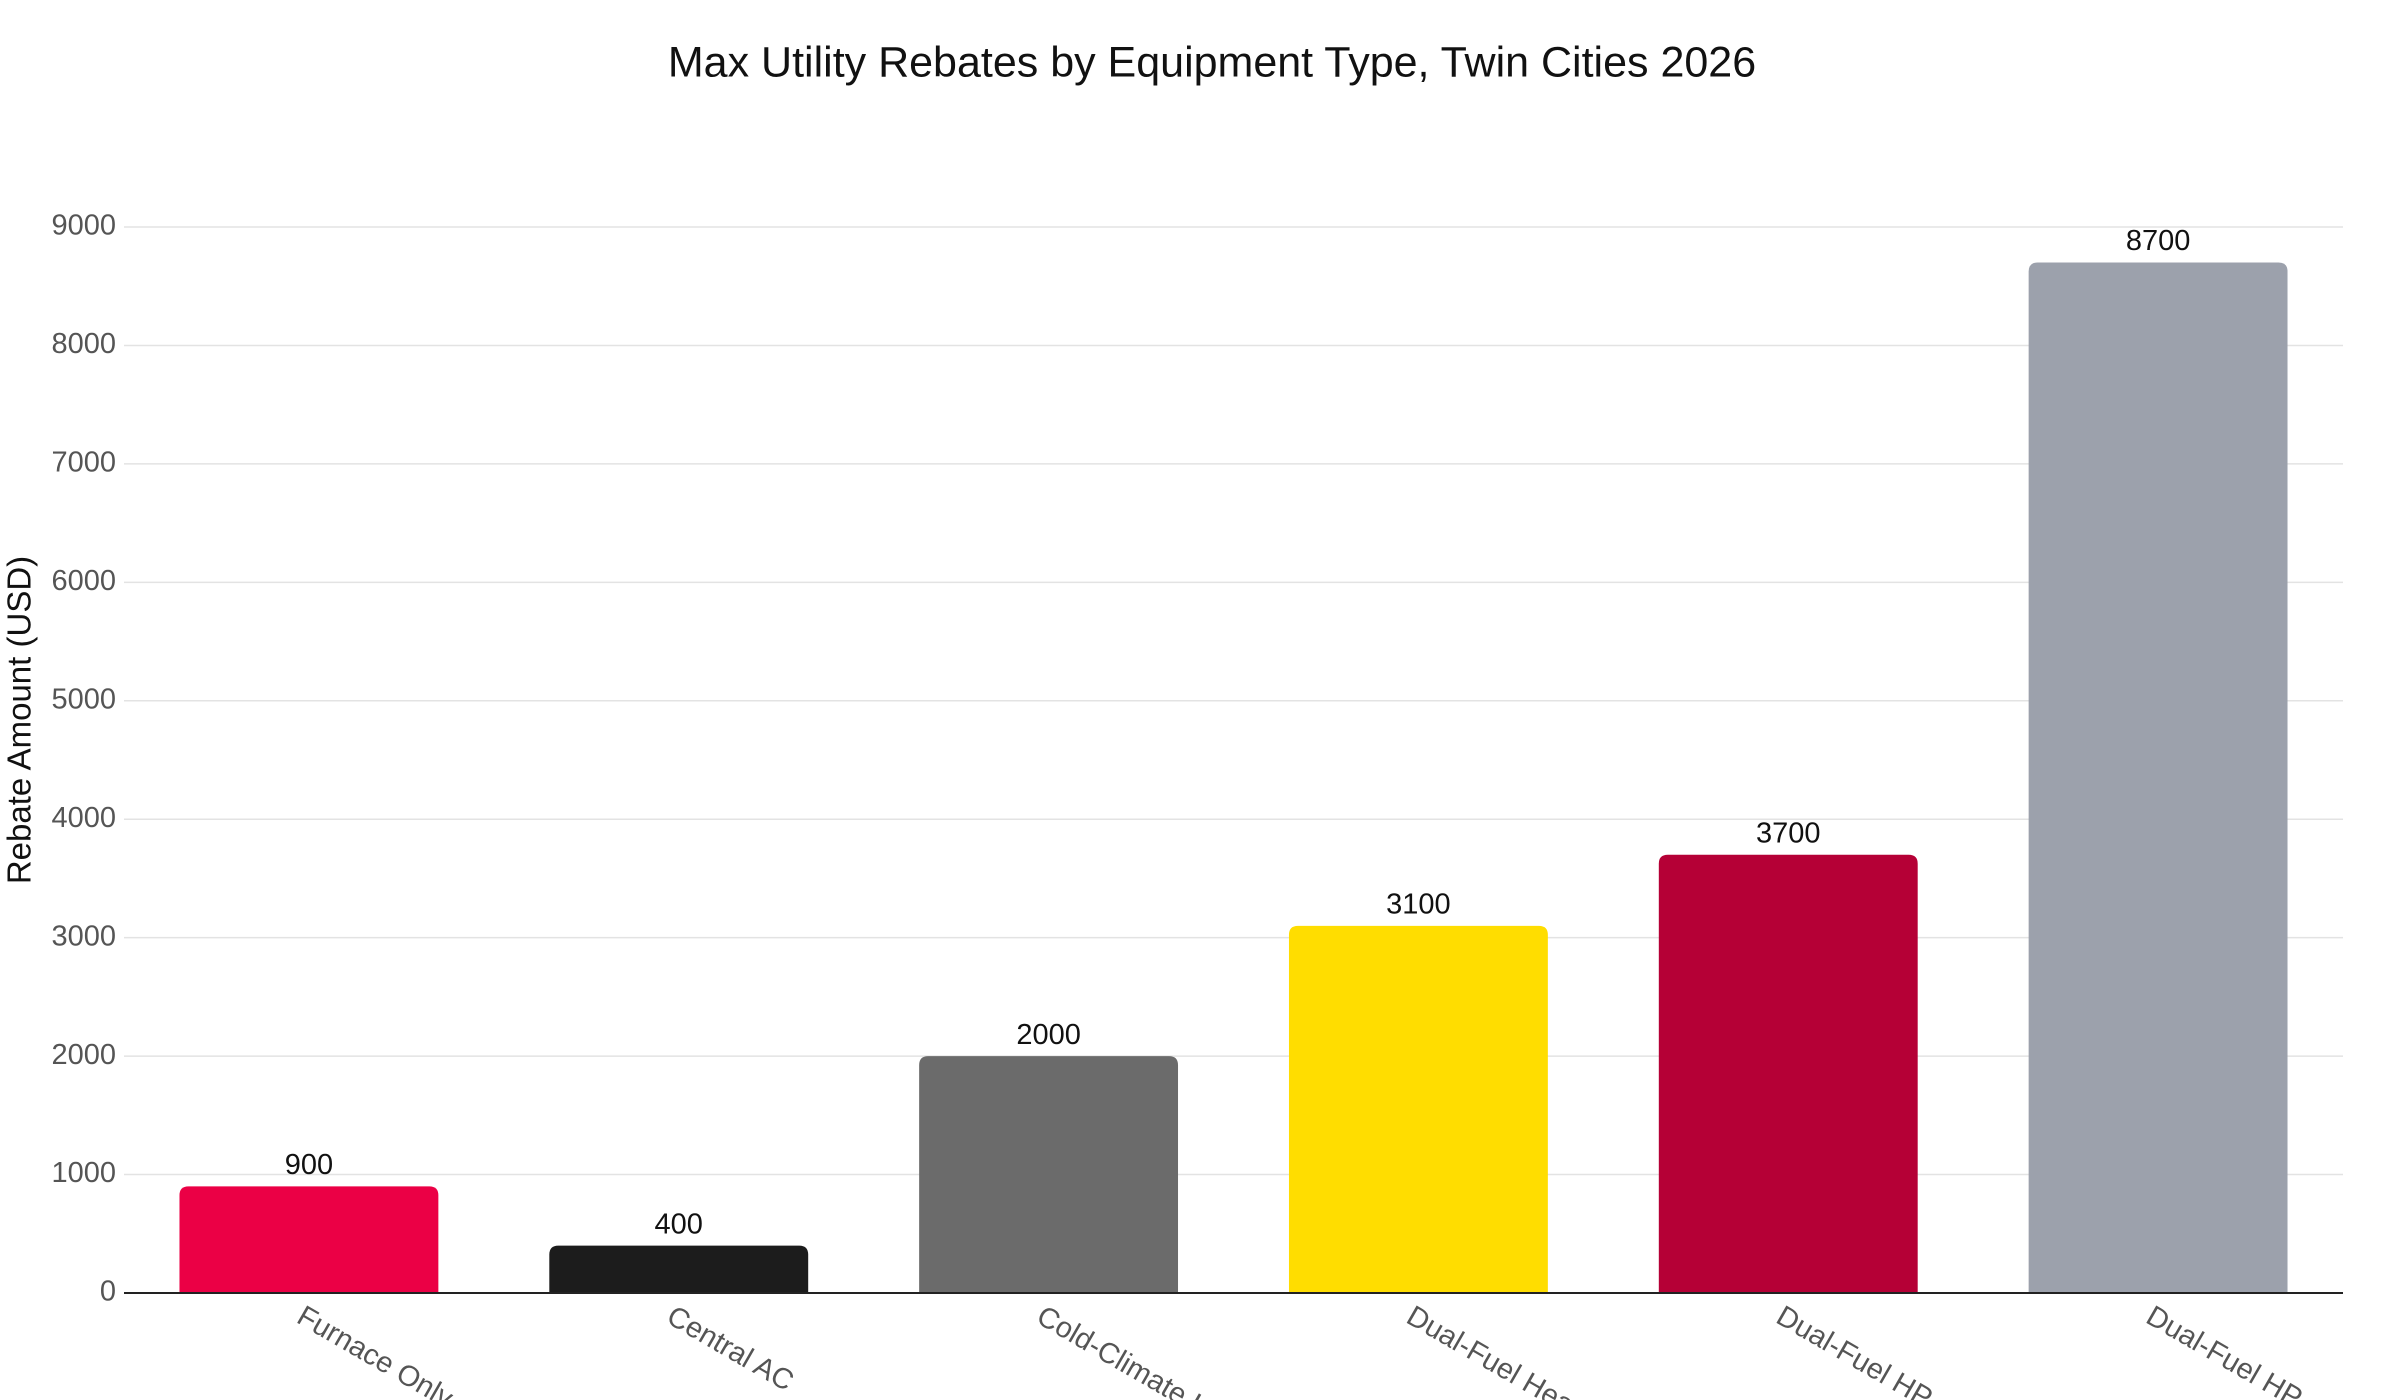 The image size is (2400, 1400). What do you see at coordinates (1788, 833) in the screenshot?
I see `value-label: 3700` at bounding box center [1788, 833].